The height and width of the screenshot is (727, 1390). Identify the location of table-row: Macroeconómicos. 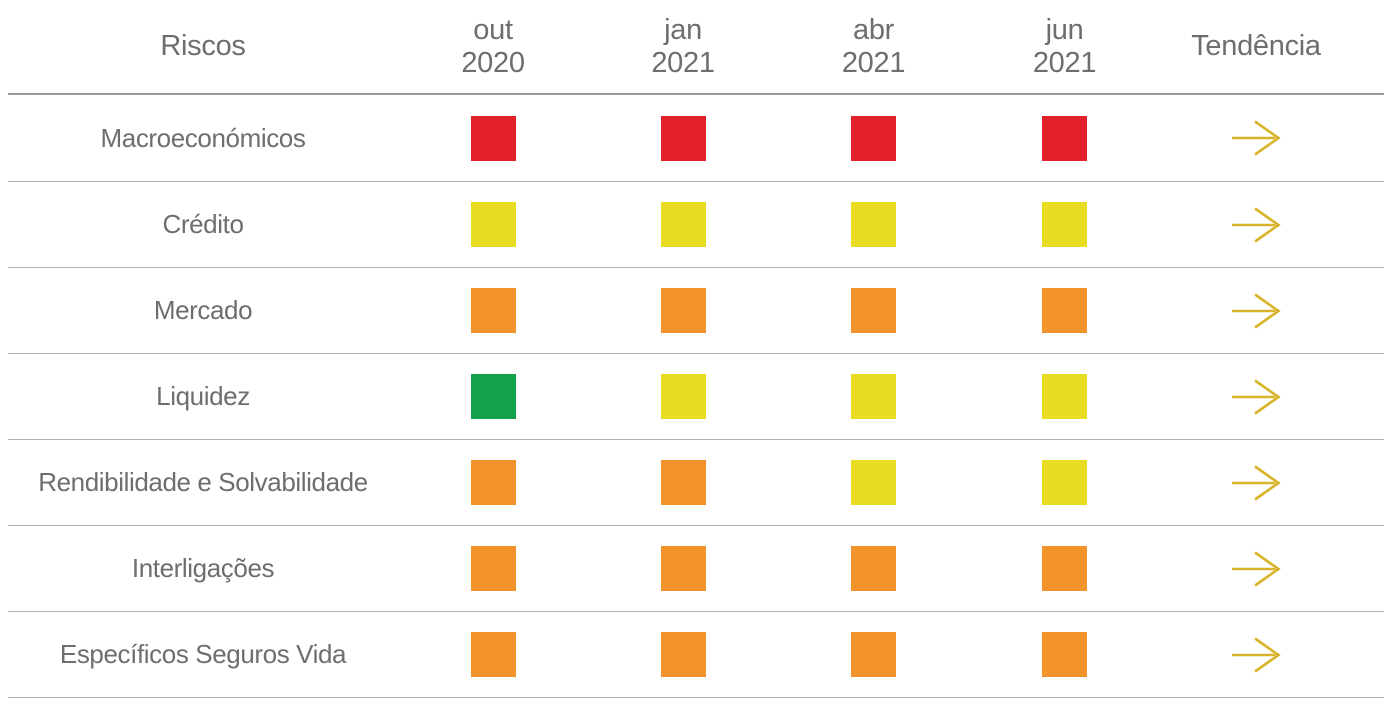
(696, 138).